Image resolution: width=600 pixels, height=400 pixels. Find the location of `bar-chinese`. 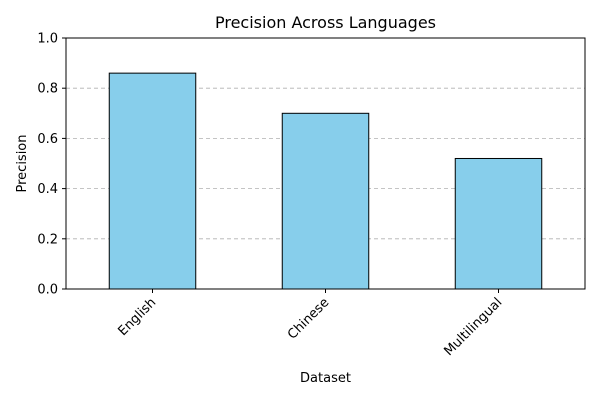

bar-chinese is located at coordinates (325, 201).